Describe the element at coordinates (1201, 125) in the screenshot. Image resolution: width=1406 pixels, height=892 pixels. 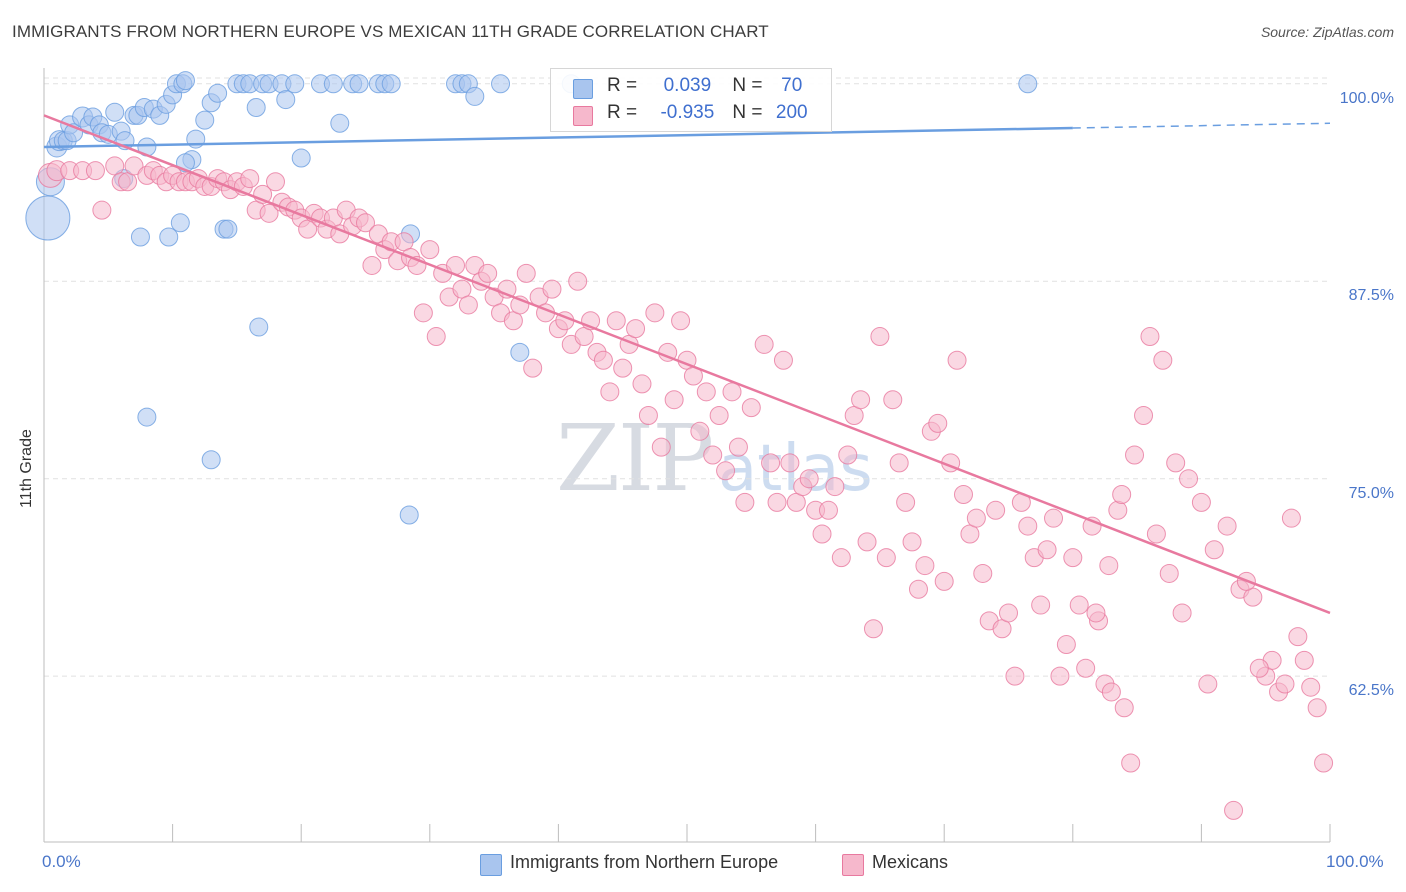
I see `trend-line-northern-europe-extension` at that location.